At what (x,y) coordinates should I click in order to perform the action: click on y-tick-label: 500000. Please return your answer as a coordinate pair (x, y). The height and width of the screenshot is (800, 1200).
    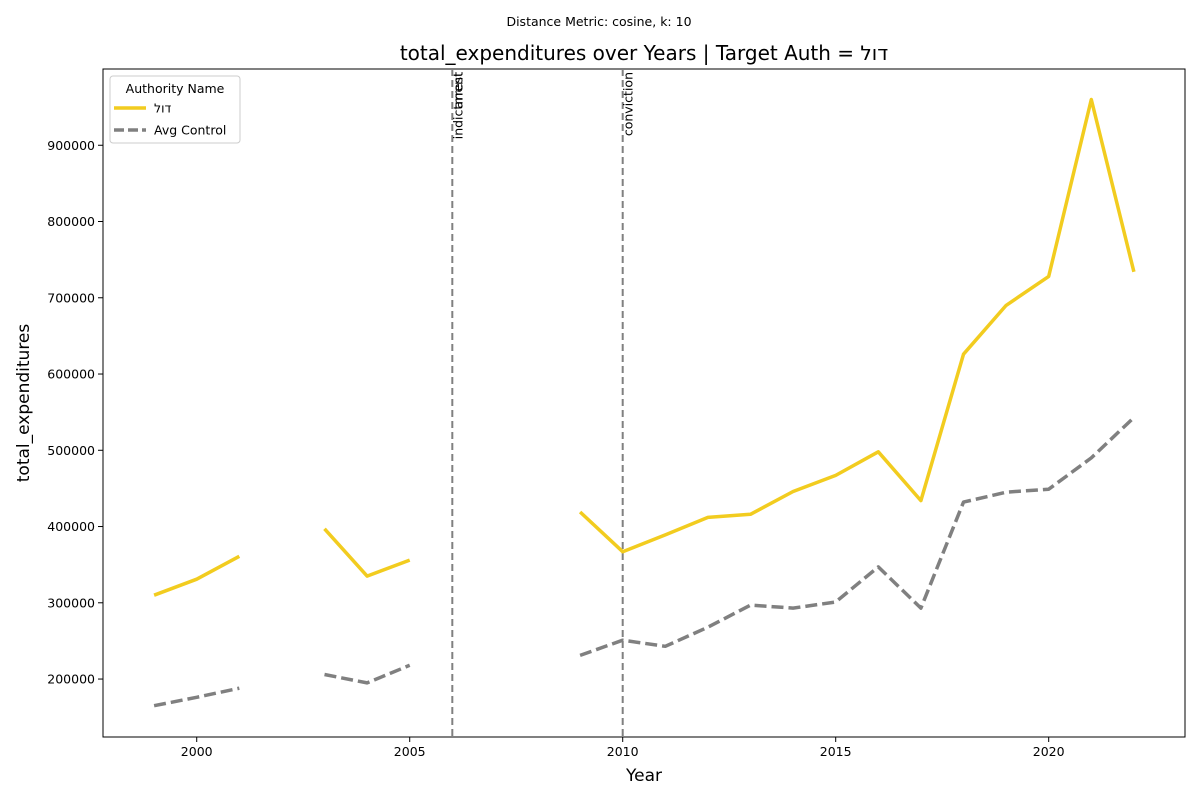
    Looking at the image, I should click on (71, 450).